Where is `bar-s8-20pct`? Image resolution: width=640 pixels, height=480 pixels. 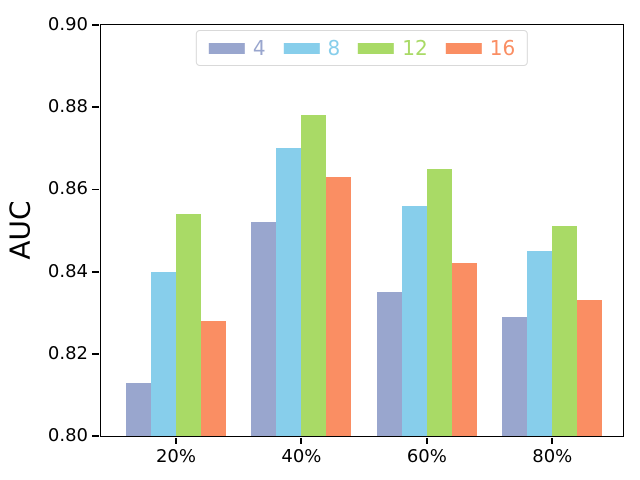 bar-s8-20pct is located at coordinates (163, 353).